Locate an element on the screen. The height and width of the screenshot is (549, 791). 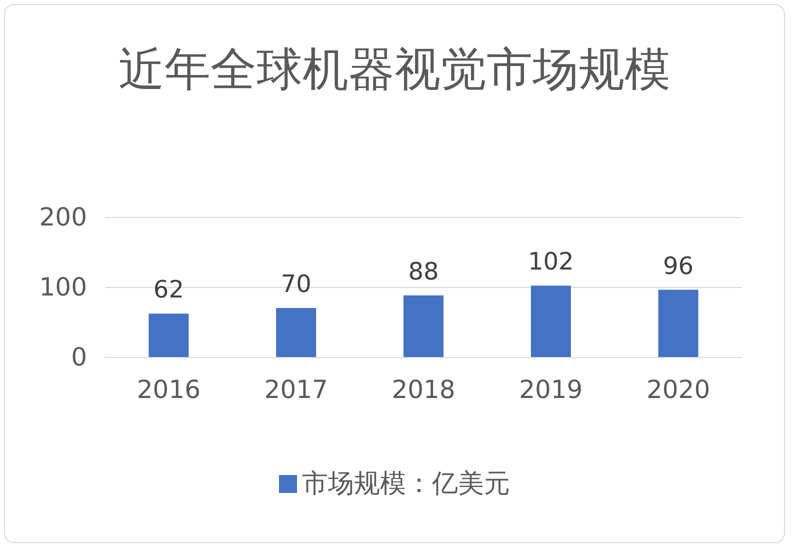
x-tick-label: 2016 is located at coordinates (168, 389).